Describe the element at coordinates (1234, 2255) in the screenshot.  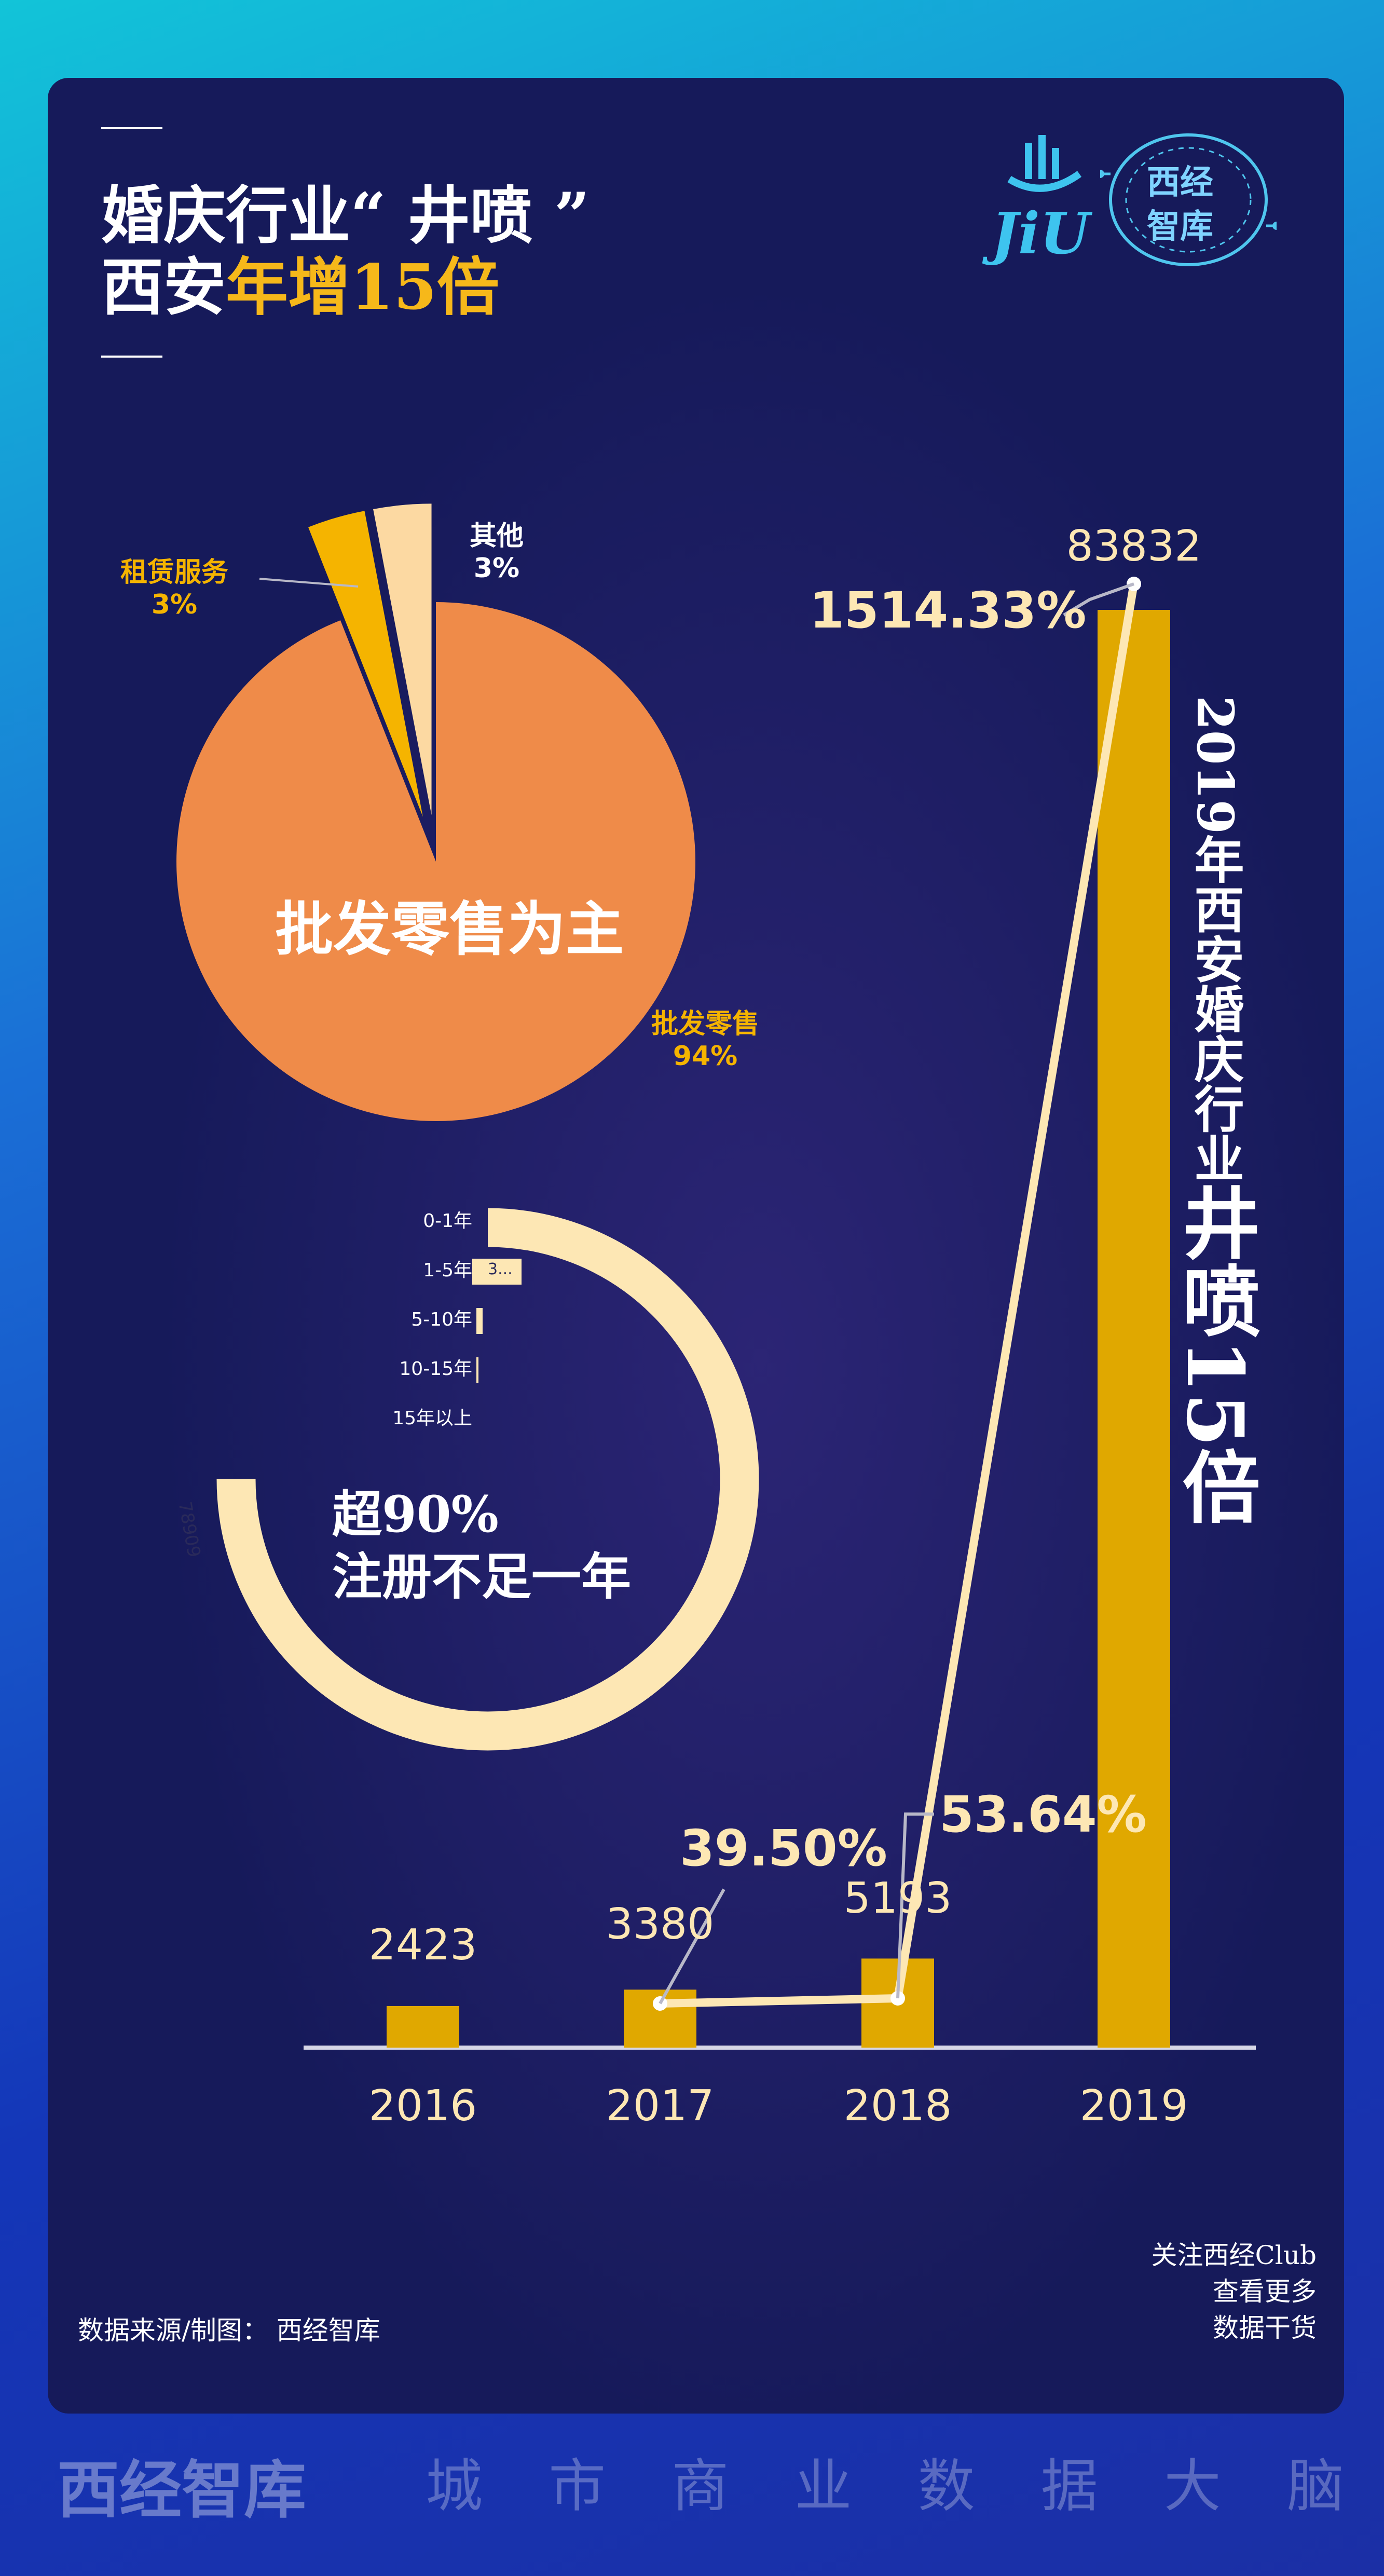
I see `follow-line-1: 关注西经Club` at that location.